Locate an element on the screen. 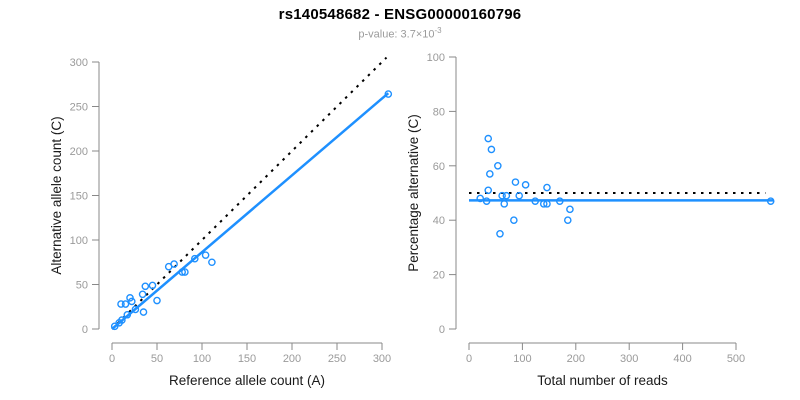  y-tick-label: 50 is located at coordinates (82, 286).